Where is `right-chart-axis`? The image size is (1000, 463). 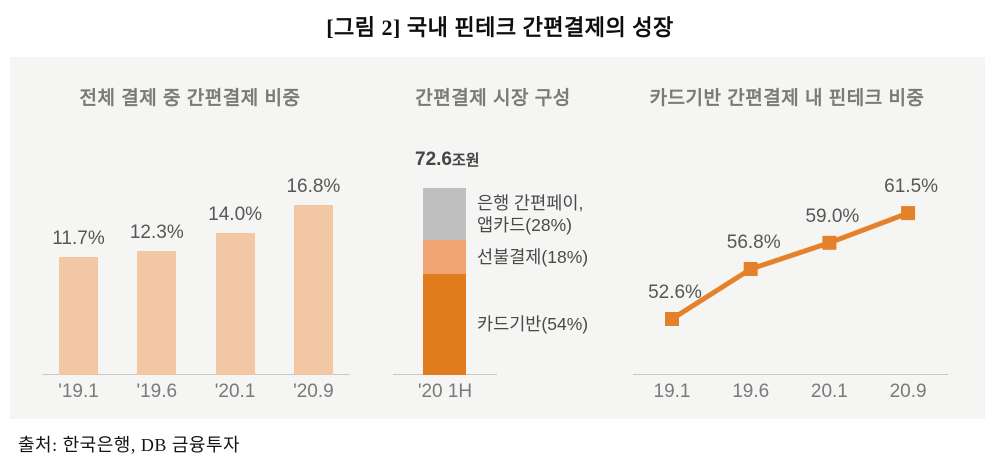 right-chart-axis is located at coordinates (790, 374).